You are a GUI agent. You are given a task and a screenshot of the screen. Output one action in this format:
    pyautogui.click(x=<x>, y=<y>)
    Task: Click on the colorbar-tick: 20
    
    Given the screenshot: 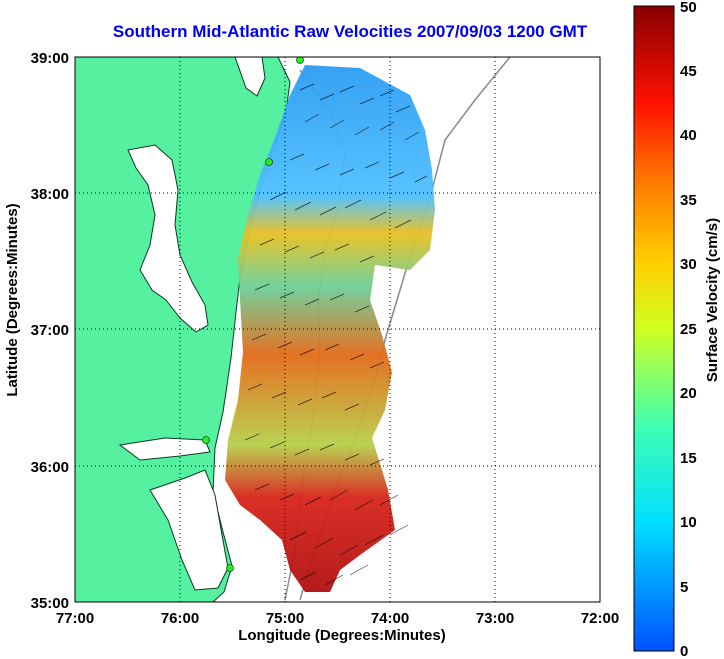 What is the action you would take?
    pyautogui.click(x=688, y=393)
    